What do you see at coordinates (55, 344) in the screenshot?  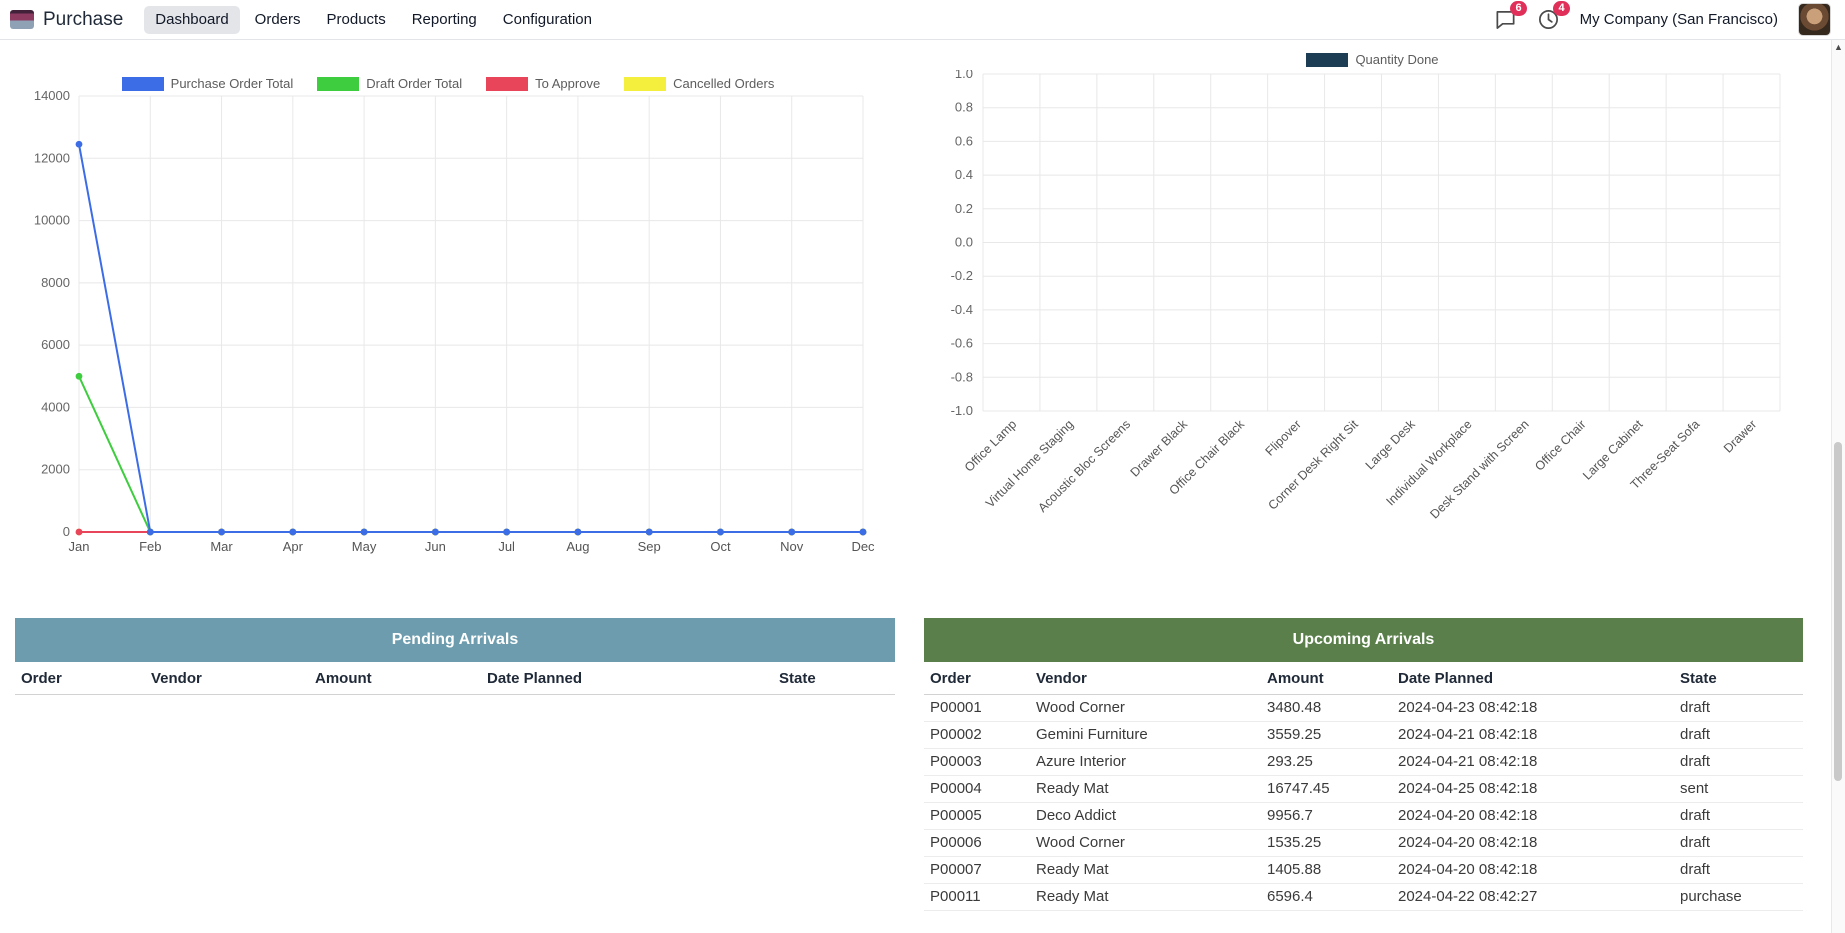 I see `svg-text: 6000` at bounding box center [55, 344].